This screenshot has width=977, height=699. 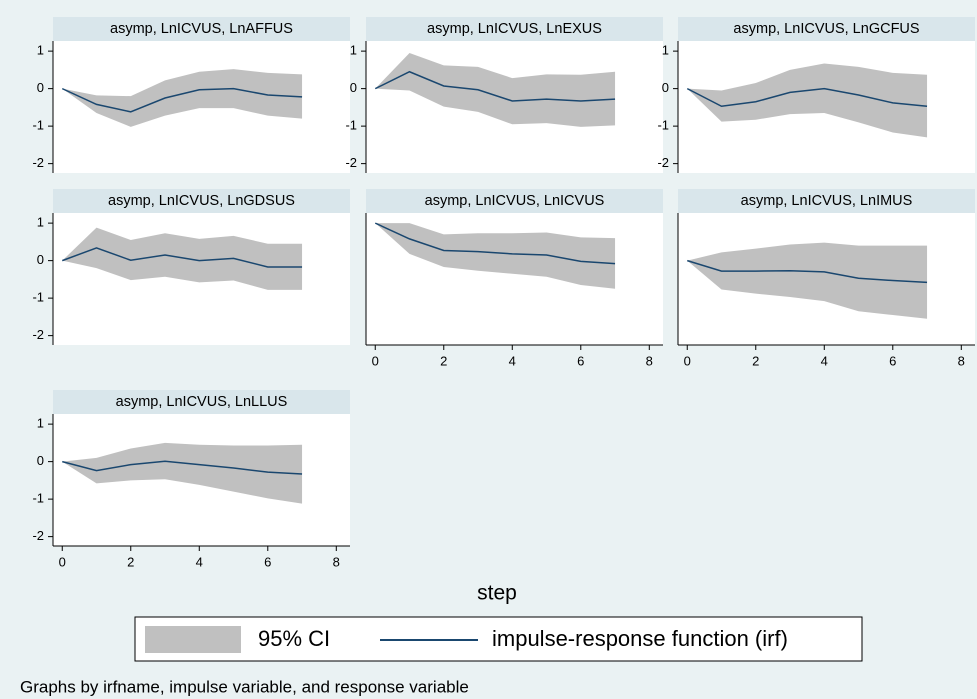 I want to click on panel-title: asymp, LnICVUS, LnGCFUS, so click(x=826, y=29).